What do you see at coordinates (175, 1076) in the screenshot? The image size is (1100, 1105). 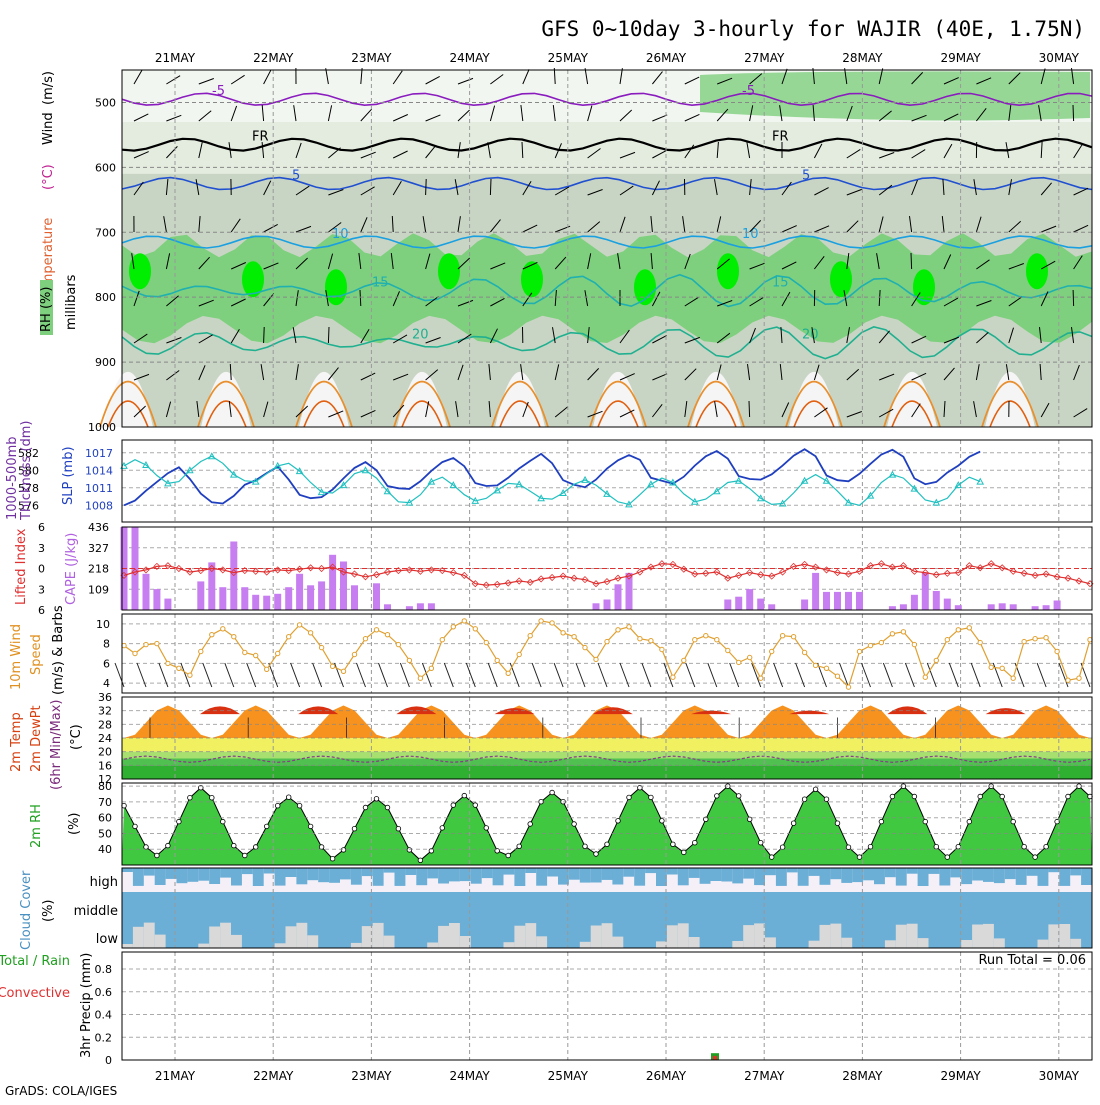 I see `date-label-bottom: 21MAY` at bounding box center [175, 1076].